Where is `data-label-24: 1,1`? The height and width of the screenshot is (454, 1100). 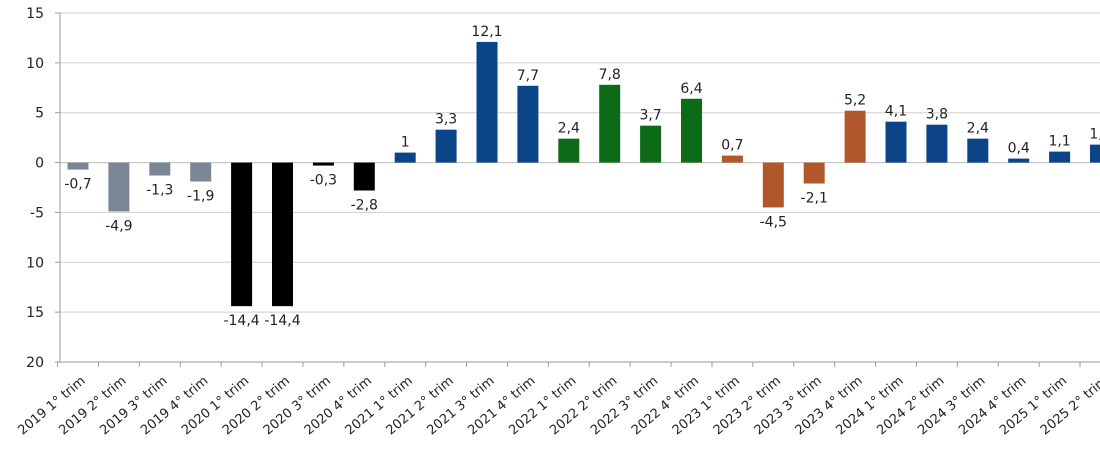
data-label-24: 1,1 is located at coordinates (1059, 142).